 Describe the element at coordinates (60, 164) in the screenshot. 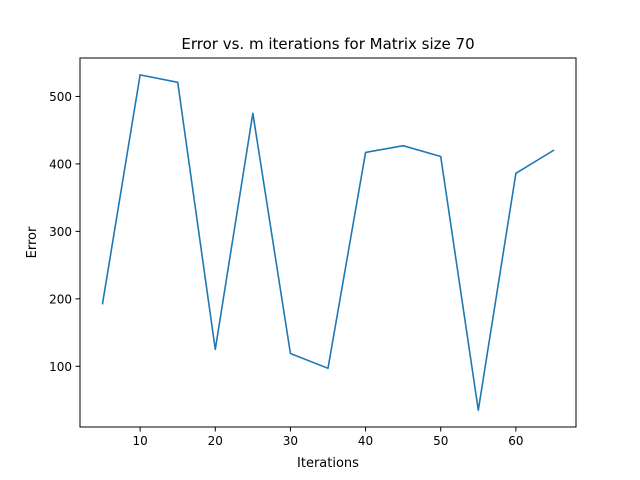

I see `y-tick-label: 400` at that location.